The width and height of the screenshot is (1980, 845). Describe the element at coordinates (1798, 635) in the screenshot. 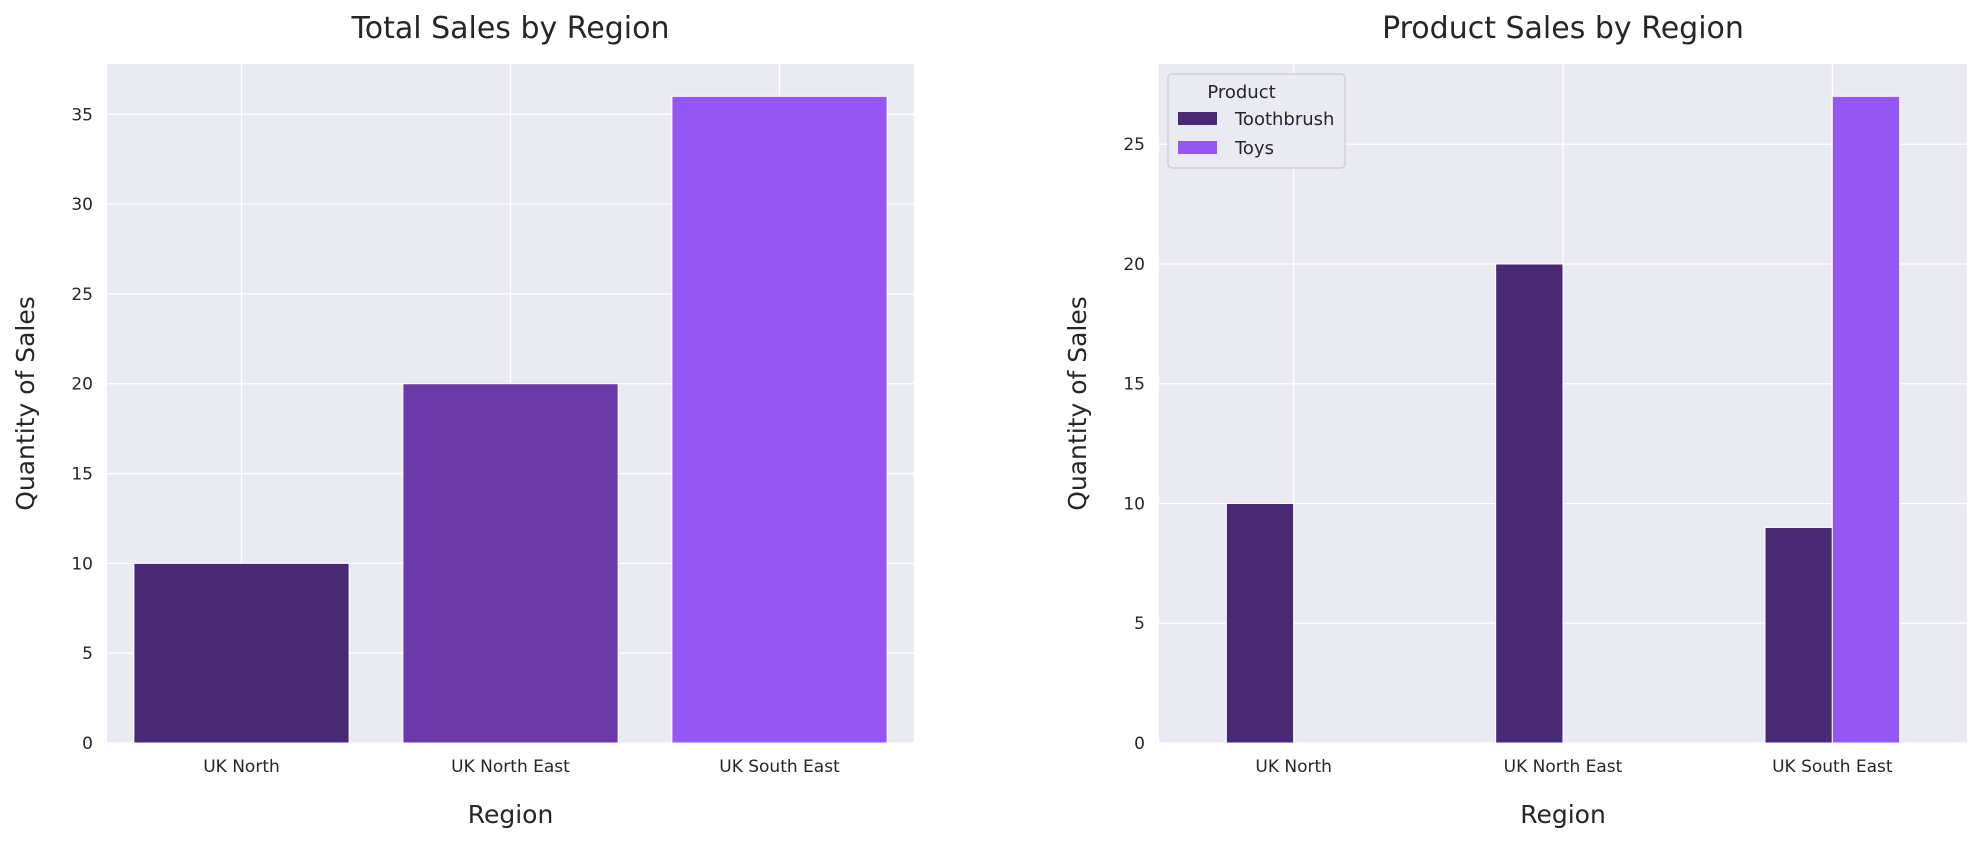

I see `bar-toothbrush-uk-south-east` at that location.